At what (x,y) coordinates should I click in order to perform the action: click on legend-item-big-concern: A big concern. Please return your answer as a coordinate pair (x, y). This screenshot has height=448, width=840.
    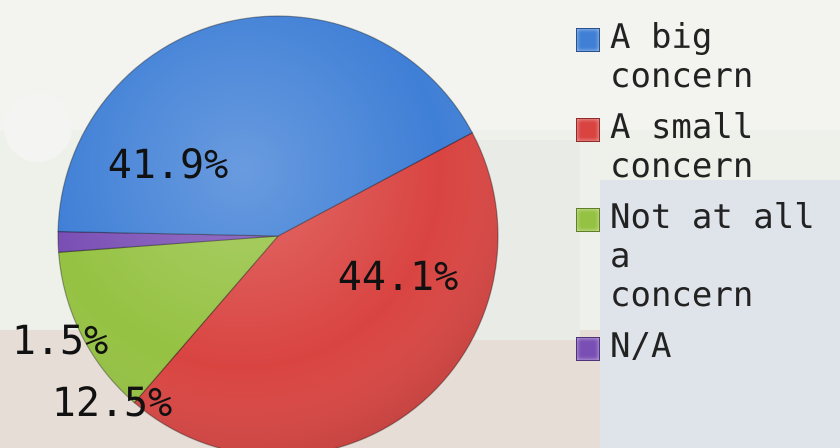
    Looking at the image, I should click on (708, 57).